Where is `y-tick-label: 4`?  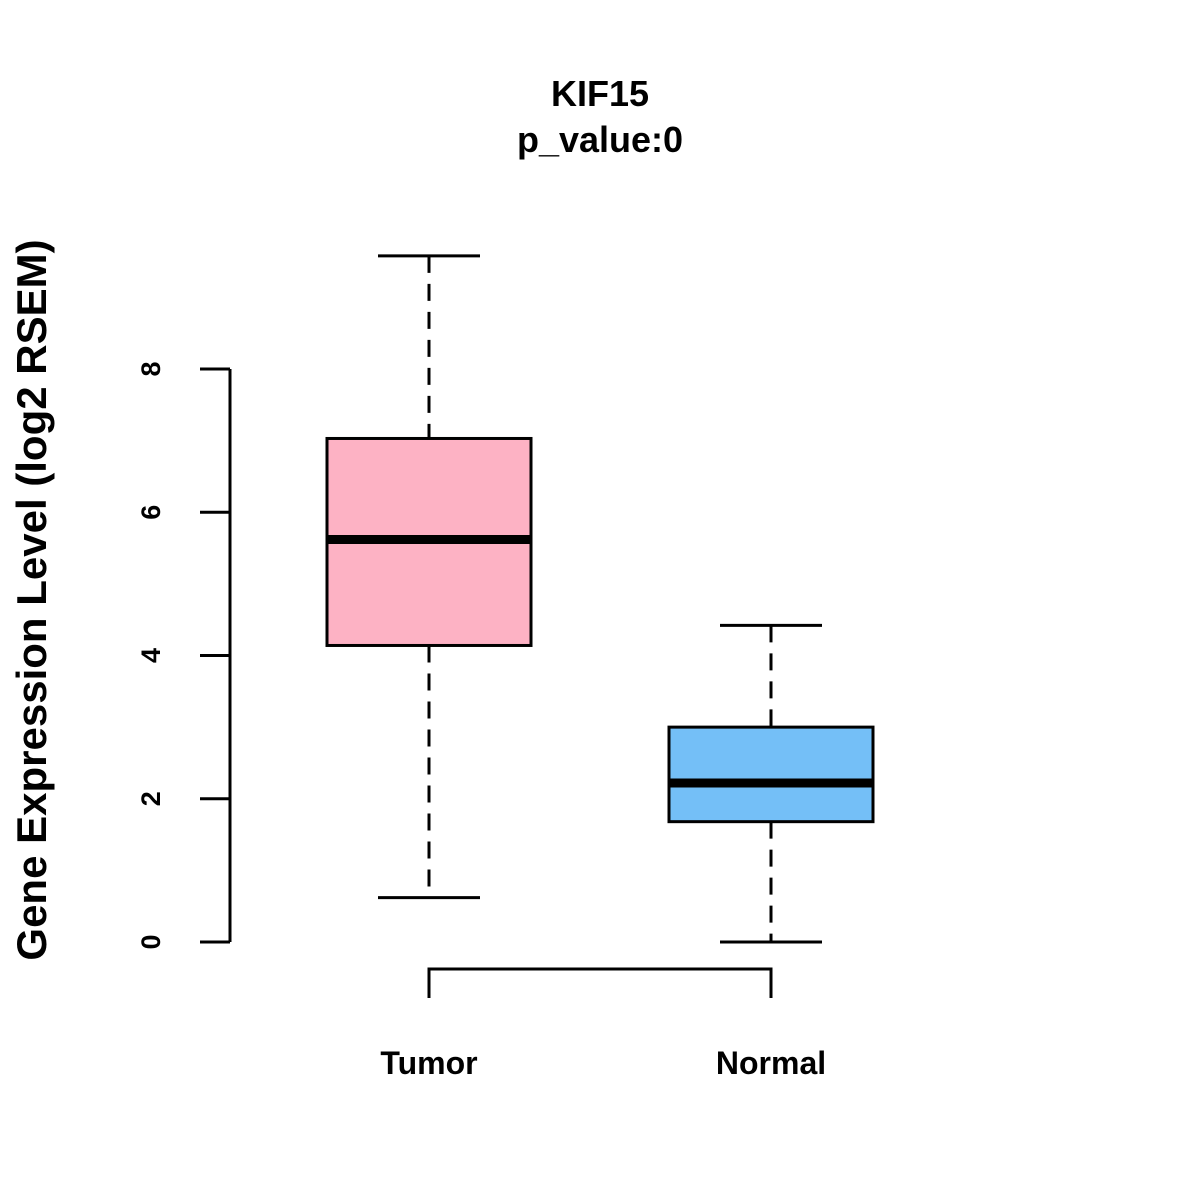 y-tick-label: 4 is located at coordinates (151, 655).